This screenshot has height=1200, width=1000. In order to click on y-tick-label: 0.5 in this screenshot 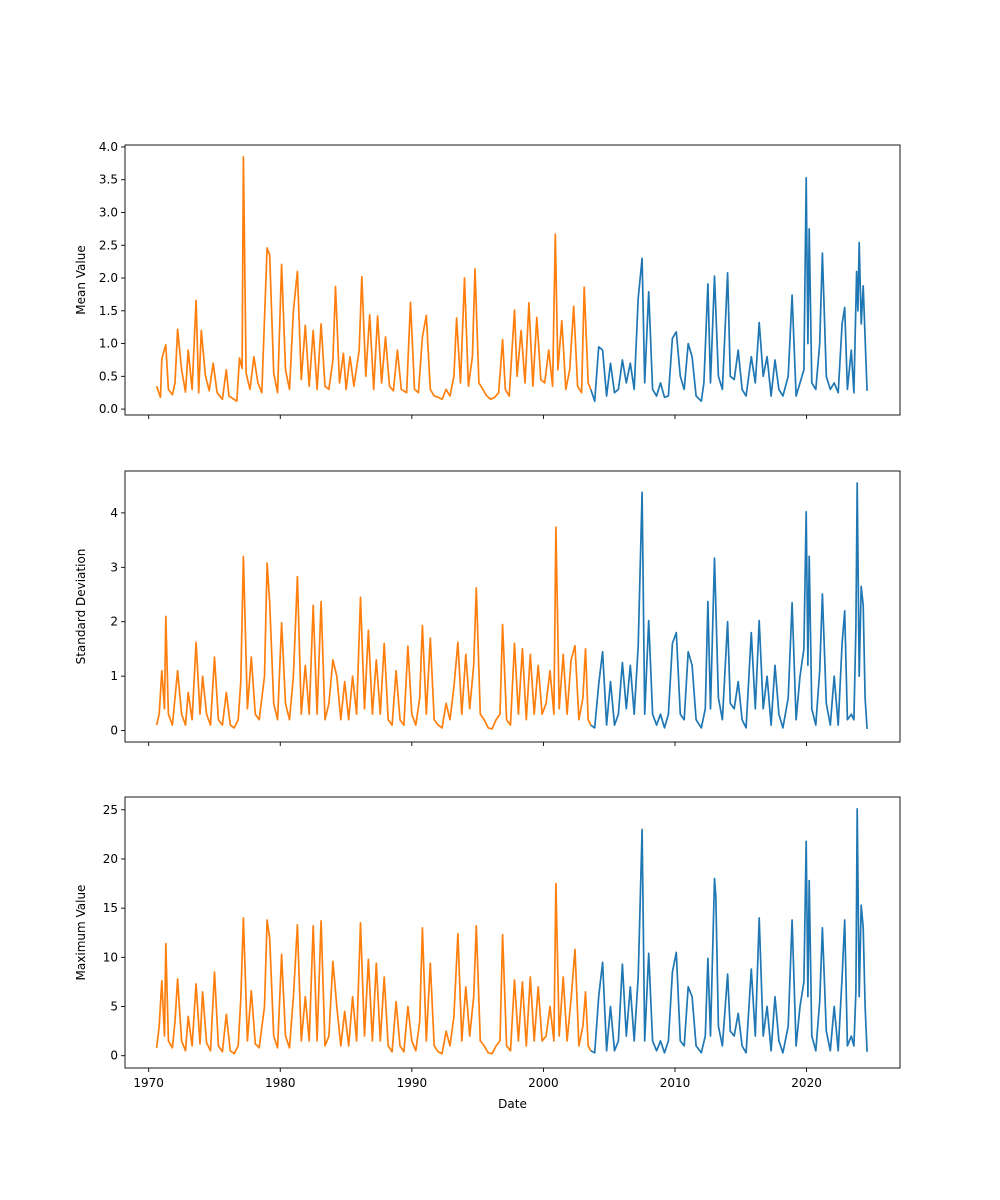, I will do `click(108, 376)`.